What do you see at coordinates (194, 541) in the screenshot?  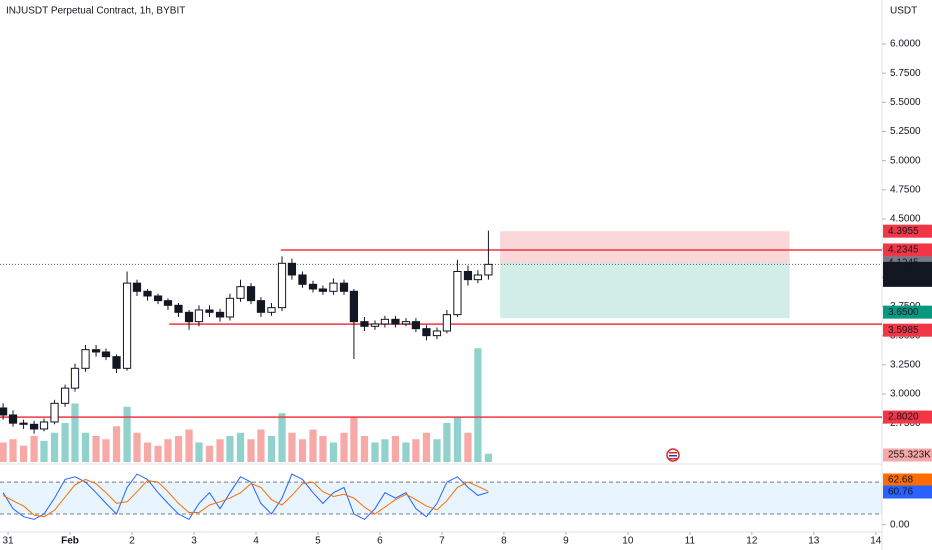 I see `x-tick-label: 3` at bounding box center [194, 541].